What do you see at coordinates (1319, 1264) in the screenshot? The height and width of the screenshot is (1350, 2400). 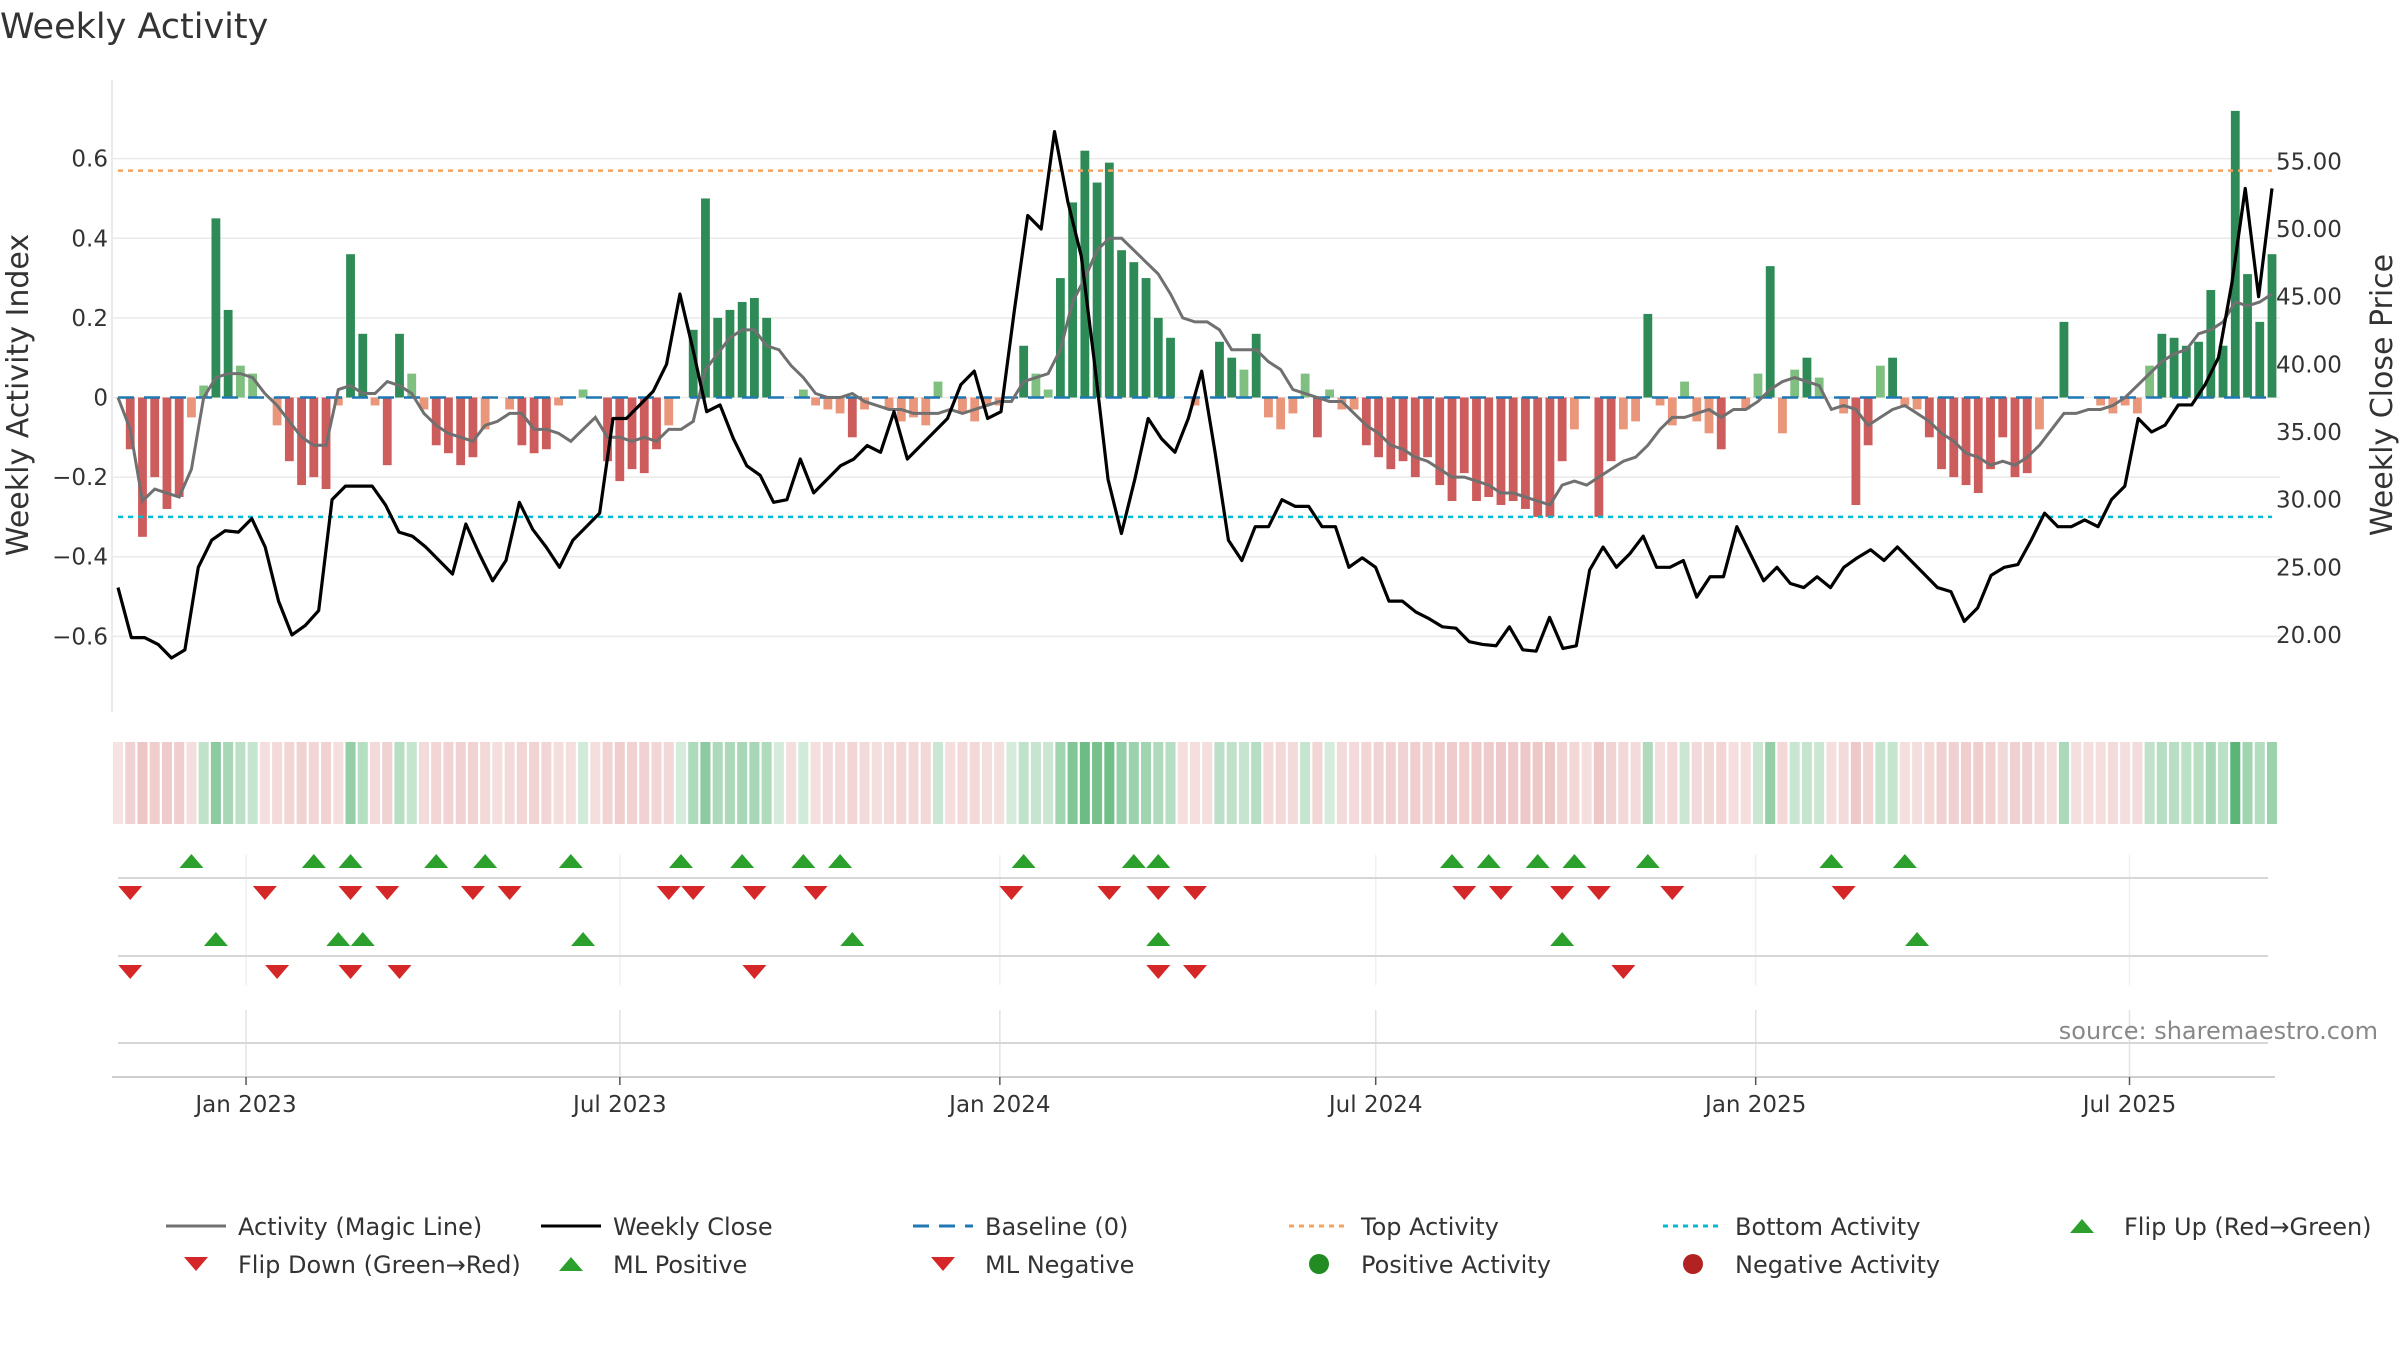 I see `legend-pos_act-swatch` at bounding box center [1319, 1264].